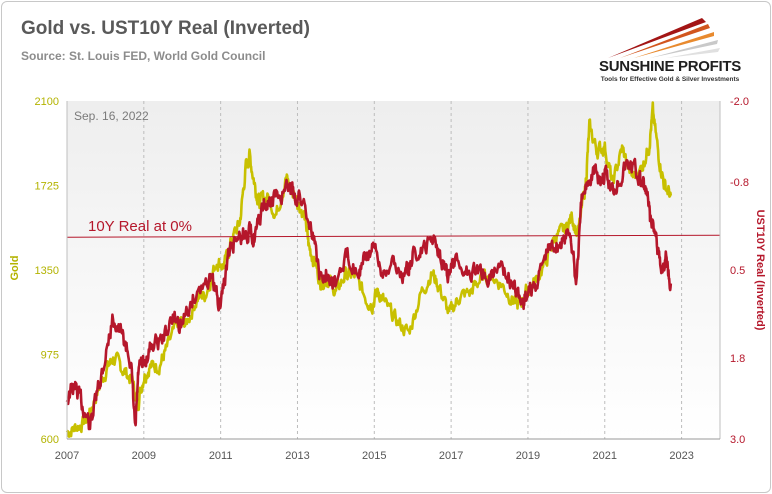  I want to click on right-axis-label: UST10Y Real (Inverted), so click(760, 270).